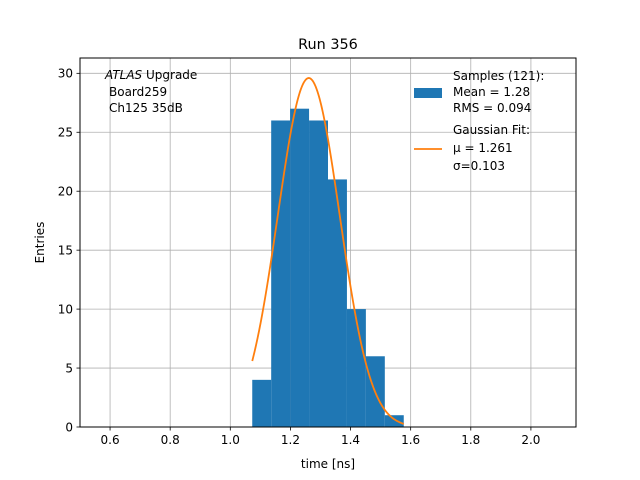 The width and height of the screenshot is (640, 480). Describe the element at coordinates (328, 45) in the screenshot. I see `chart-title: Run 356` at that location.